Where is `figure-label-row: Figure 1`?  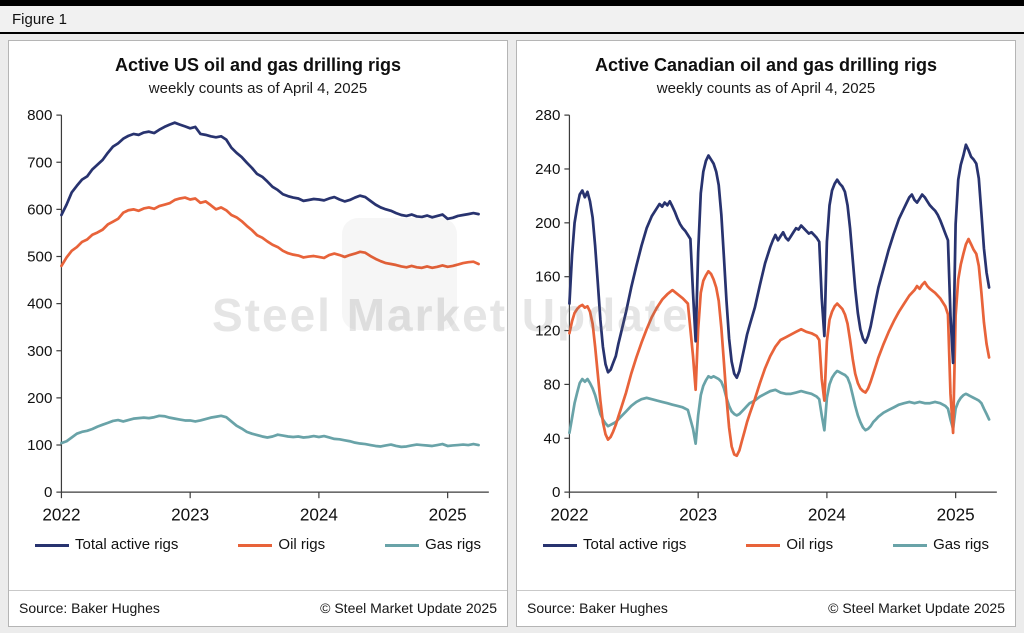
figure-label-row: Figure 1 is located at coordinates (512, 20).